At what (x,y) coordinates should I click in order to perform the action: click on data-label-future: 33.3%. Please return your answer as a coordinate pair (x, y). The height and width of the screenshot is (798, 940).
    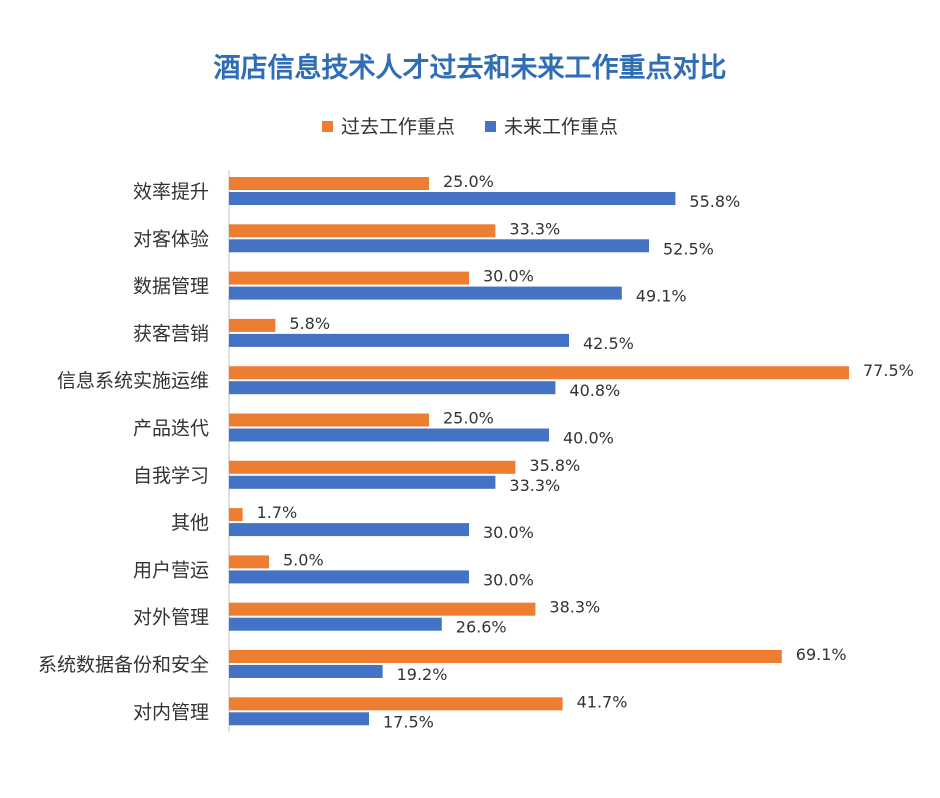
    Looking at the image, I should click on (534, 485).